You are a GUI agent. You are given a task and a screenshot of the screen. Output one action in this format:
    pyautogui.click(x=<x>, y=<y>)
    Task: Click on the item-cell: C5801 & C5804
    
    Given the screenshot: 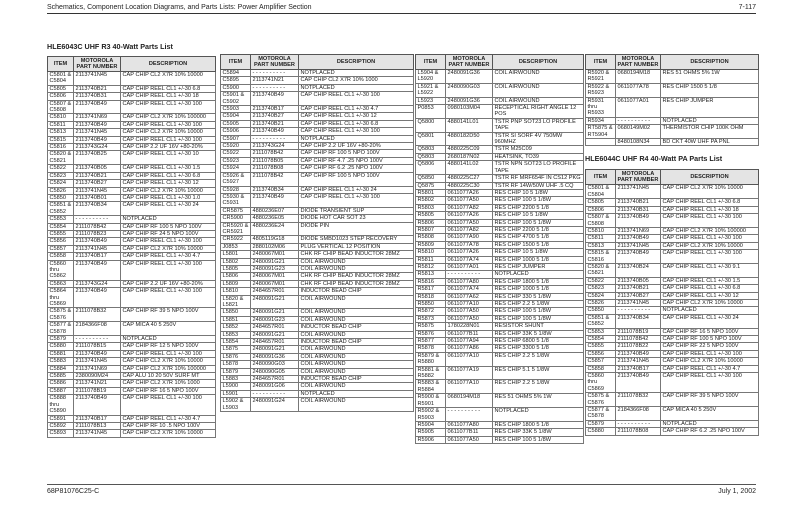 What is the action you would take?
    pyautogui.click(x=60, y=78)
    